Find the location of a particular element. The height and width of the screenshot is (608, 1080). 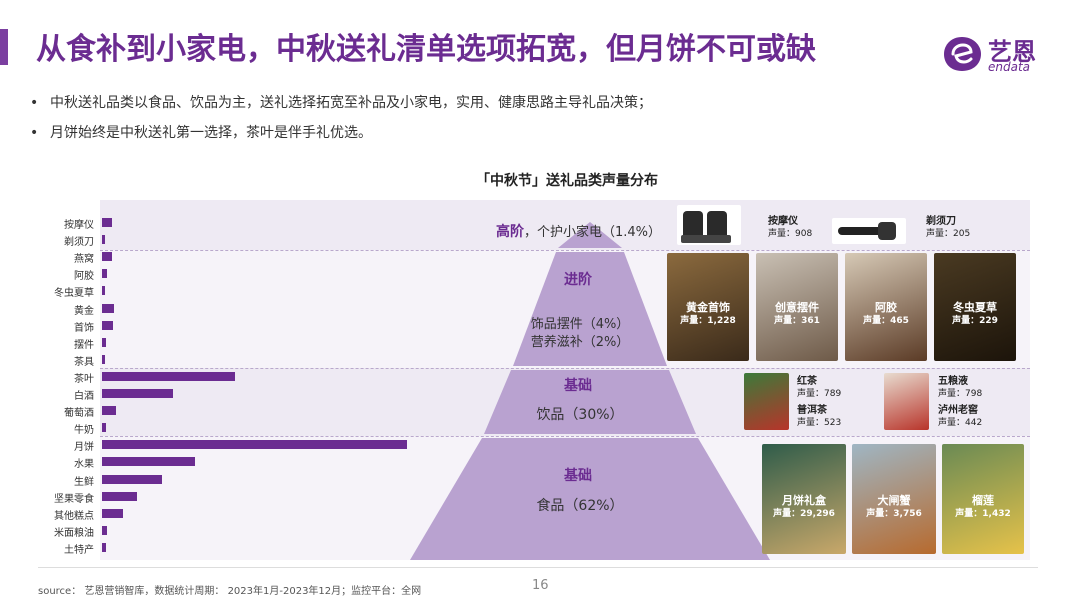

bar-米面粮油 is located at coordinates (104, 530).